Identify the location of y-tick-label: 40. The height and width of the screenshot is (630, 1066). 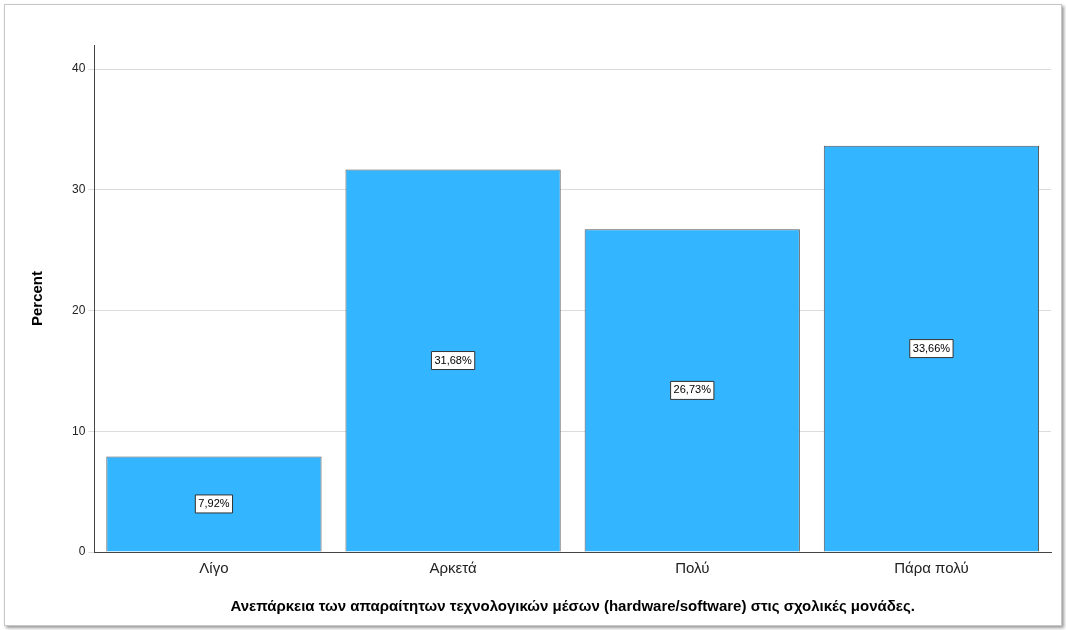
(78, 68).